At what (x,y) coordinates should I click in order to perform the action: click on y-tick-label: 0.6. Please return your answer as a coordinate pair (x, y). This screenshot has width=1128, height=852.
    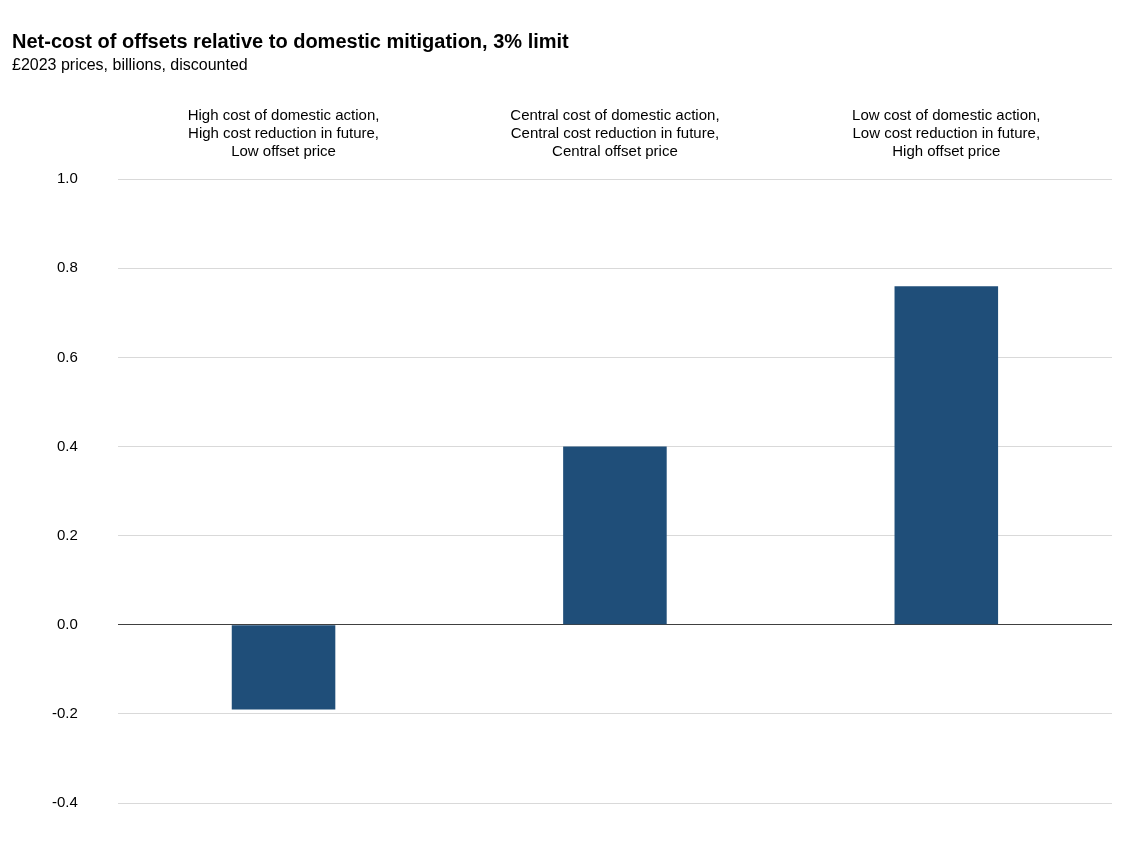
    Looking at the image, I should click on (67, 356).